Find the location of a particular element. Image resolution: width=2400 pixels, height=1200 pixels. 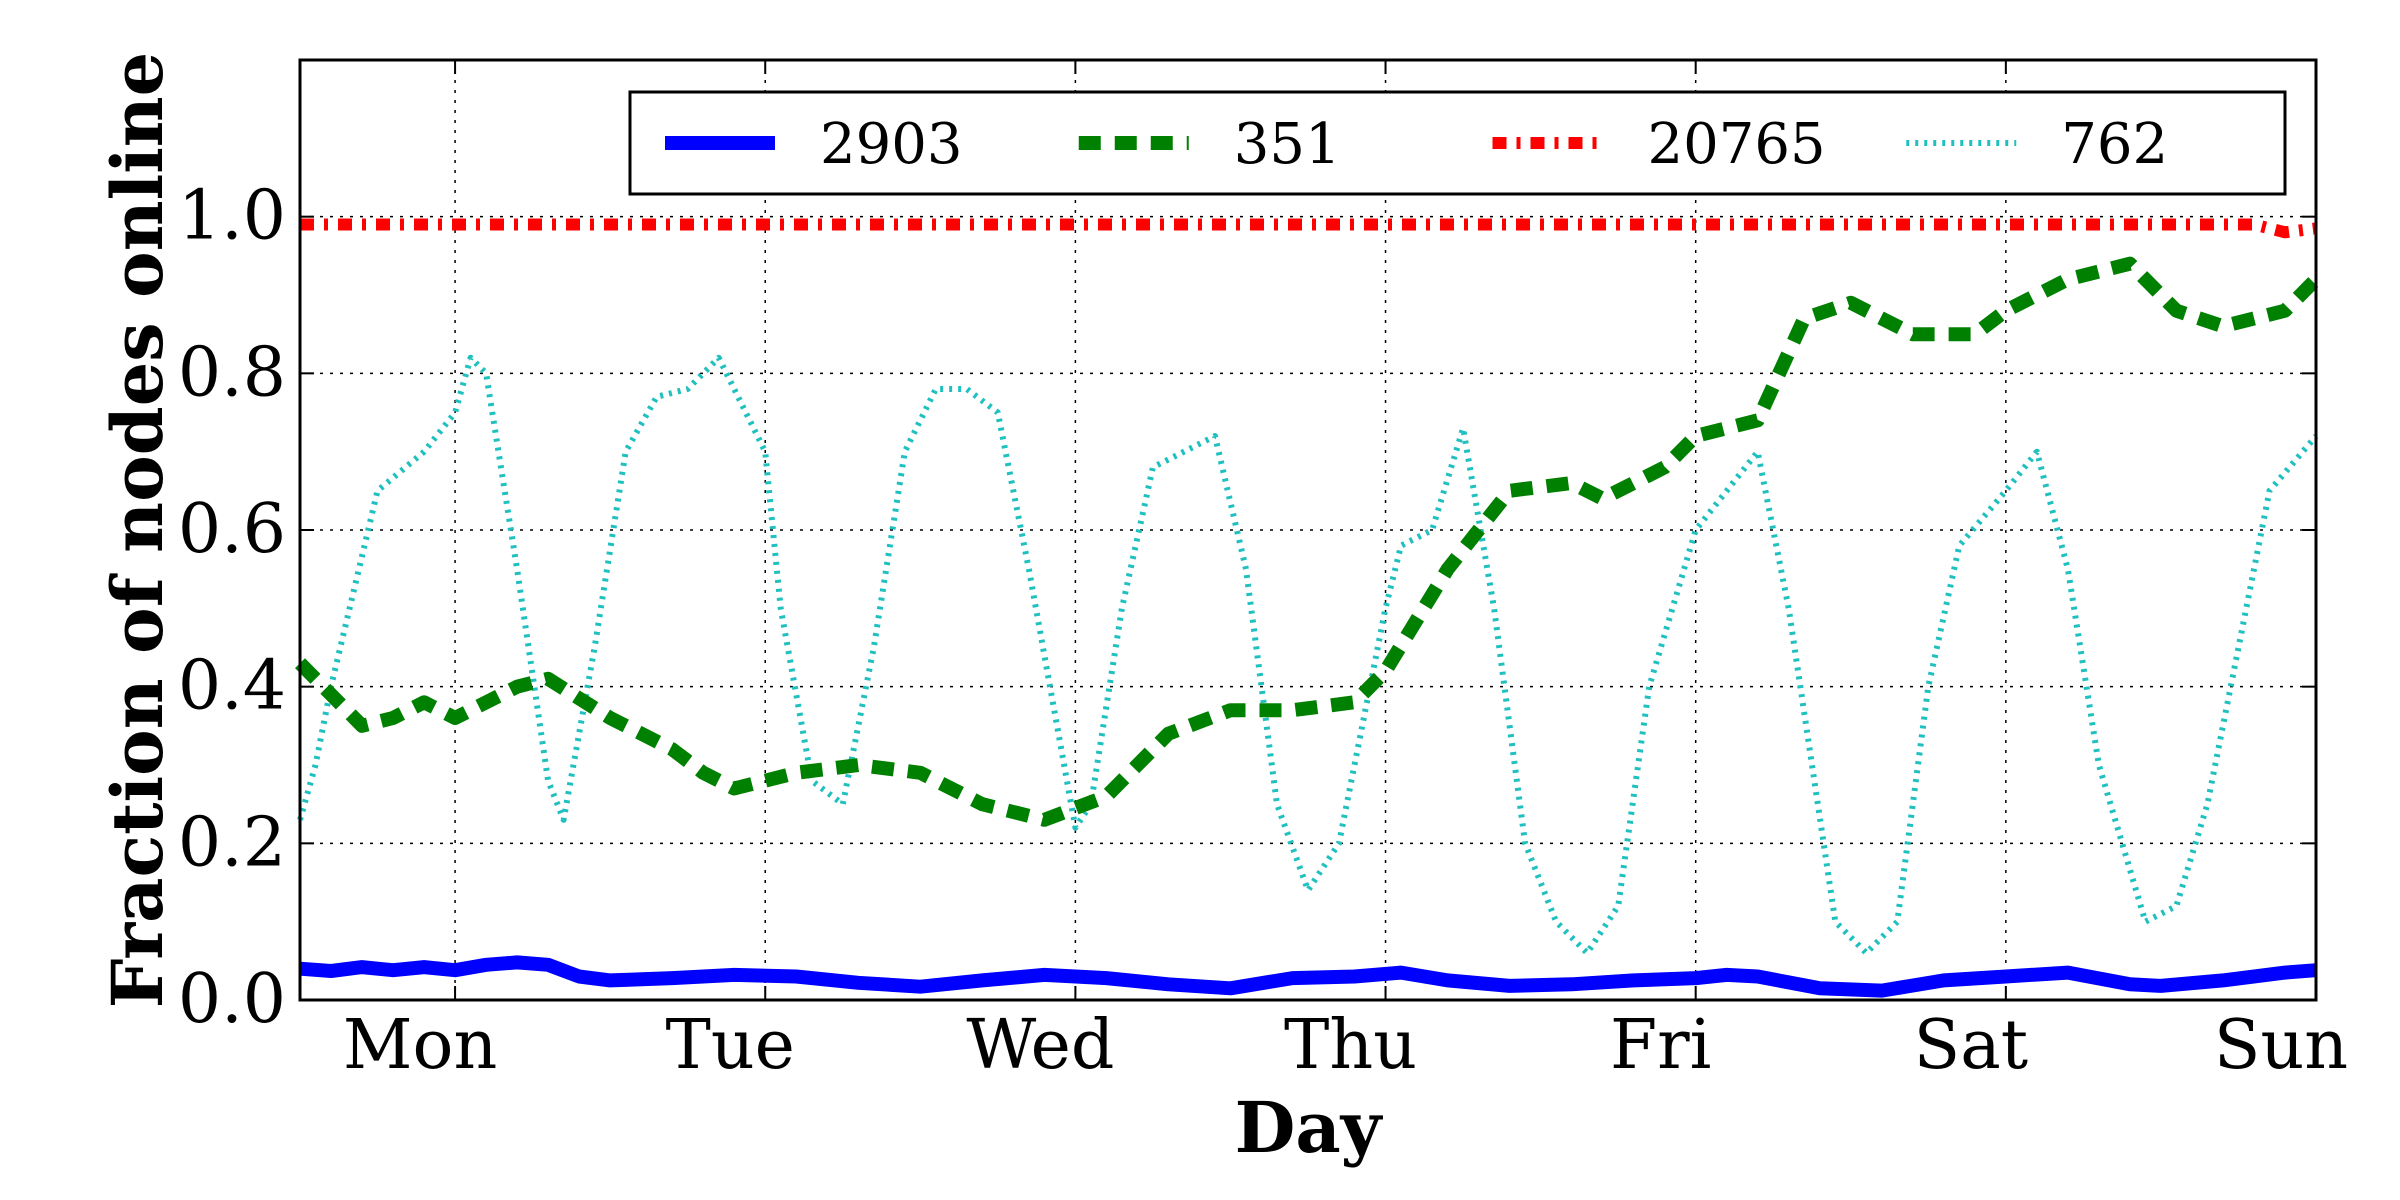

y-tick-label: 0.6 is located at coordinates (232, 529).